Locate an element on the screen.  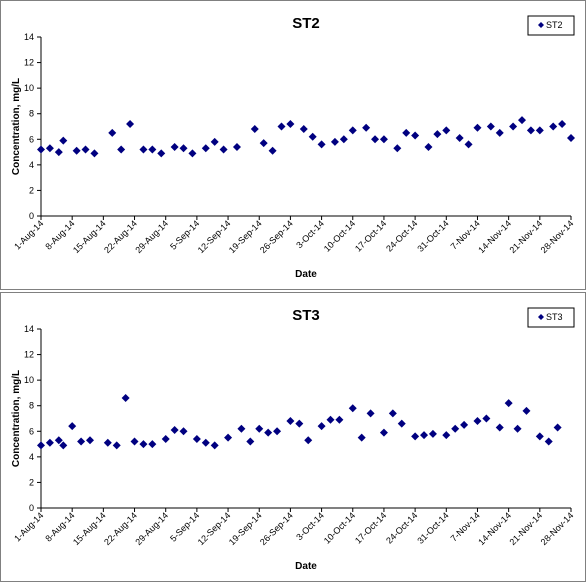
legend-label: ST3 is located at coordinates (554, 317).